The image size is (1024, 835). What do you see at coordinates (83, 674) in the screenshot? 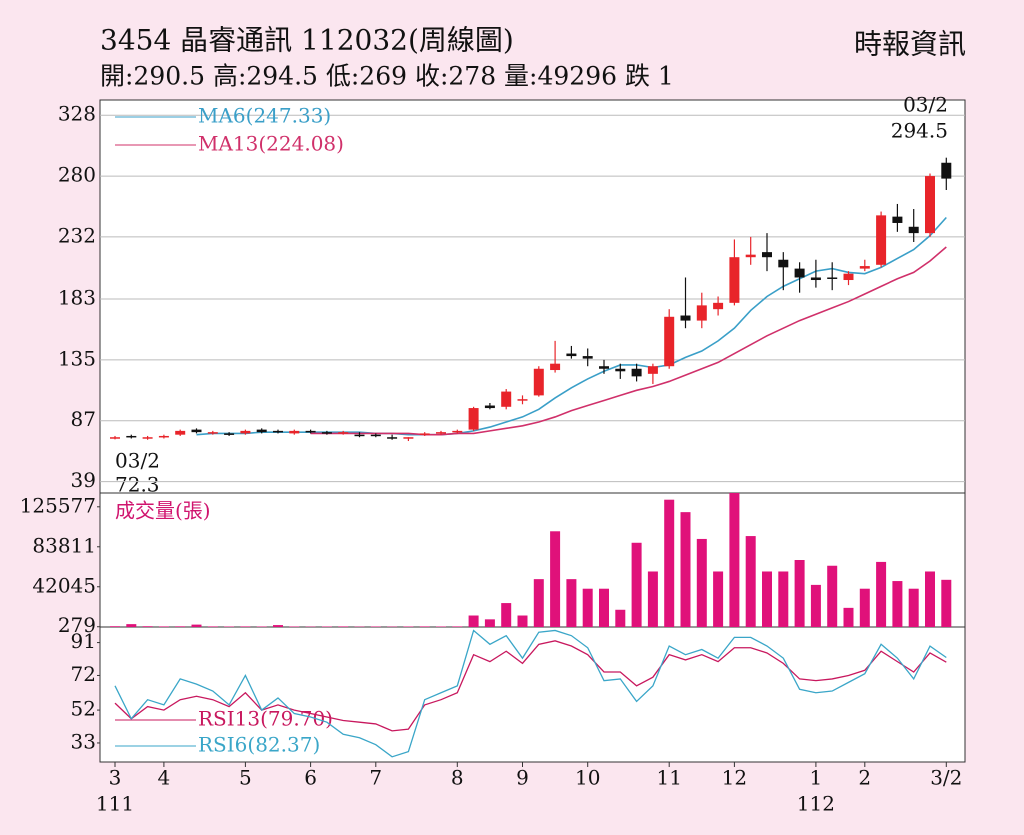
I see `y-tick-label: 72` at bounding box center [83, 674].